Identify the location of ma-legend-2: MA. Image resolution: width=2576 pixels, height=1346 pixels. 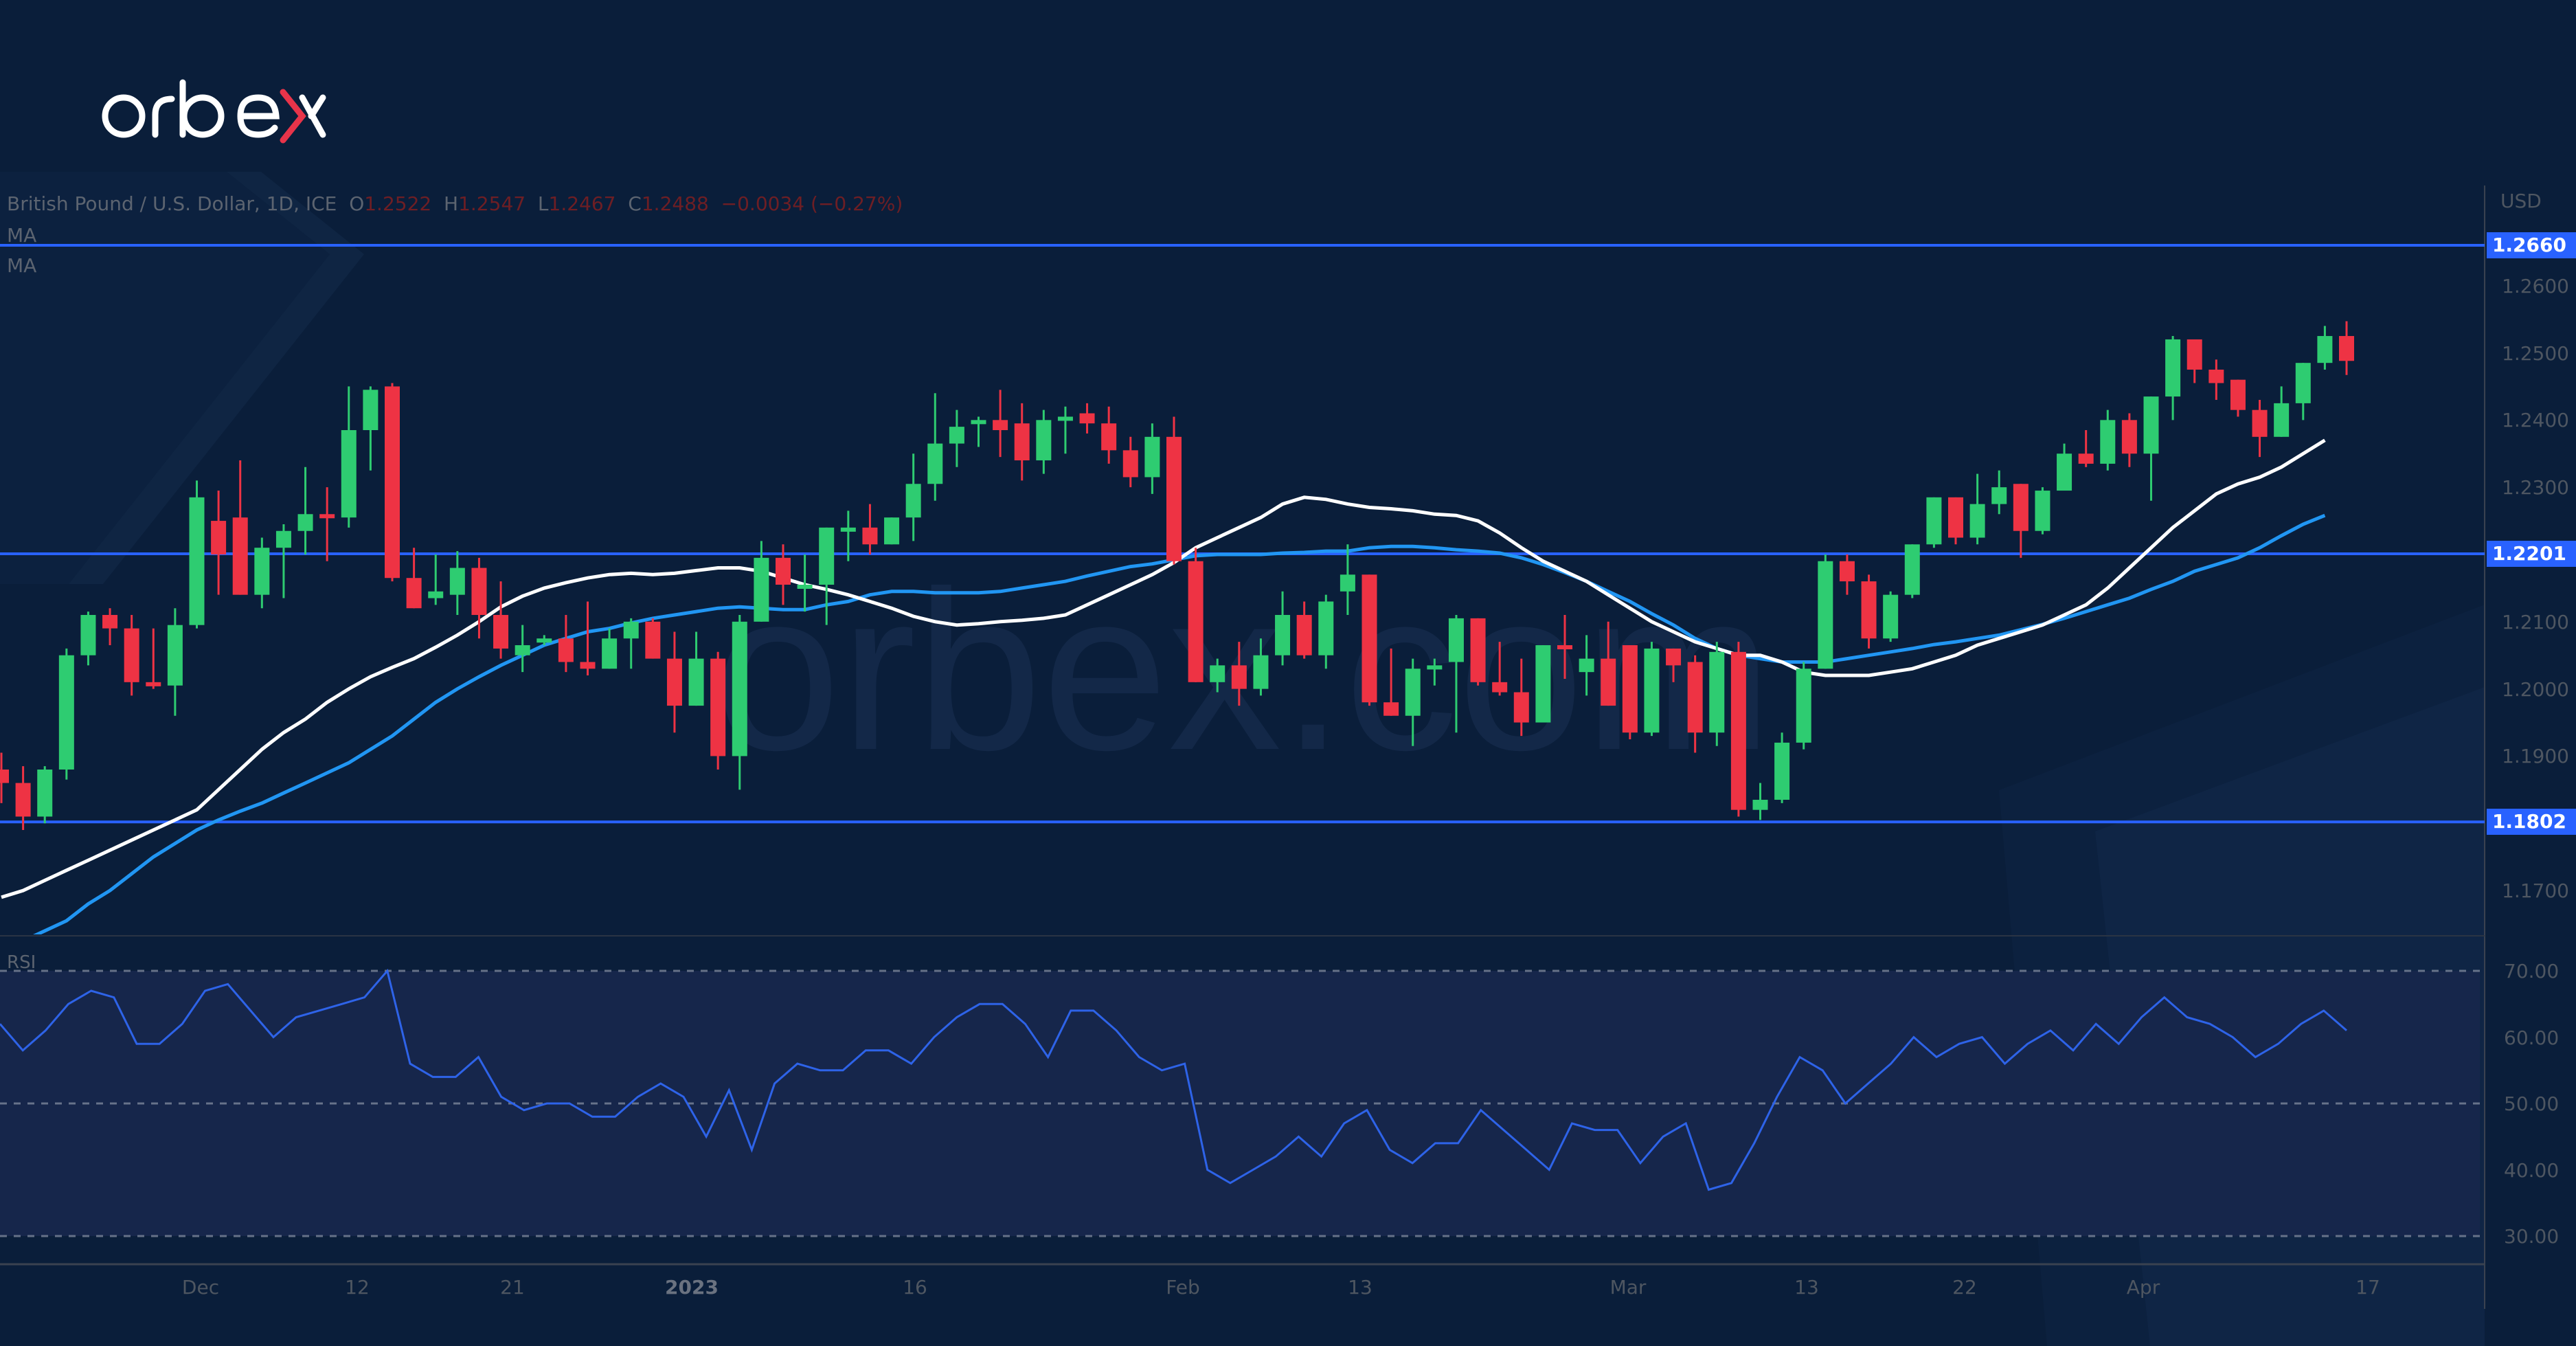
(22, 265).